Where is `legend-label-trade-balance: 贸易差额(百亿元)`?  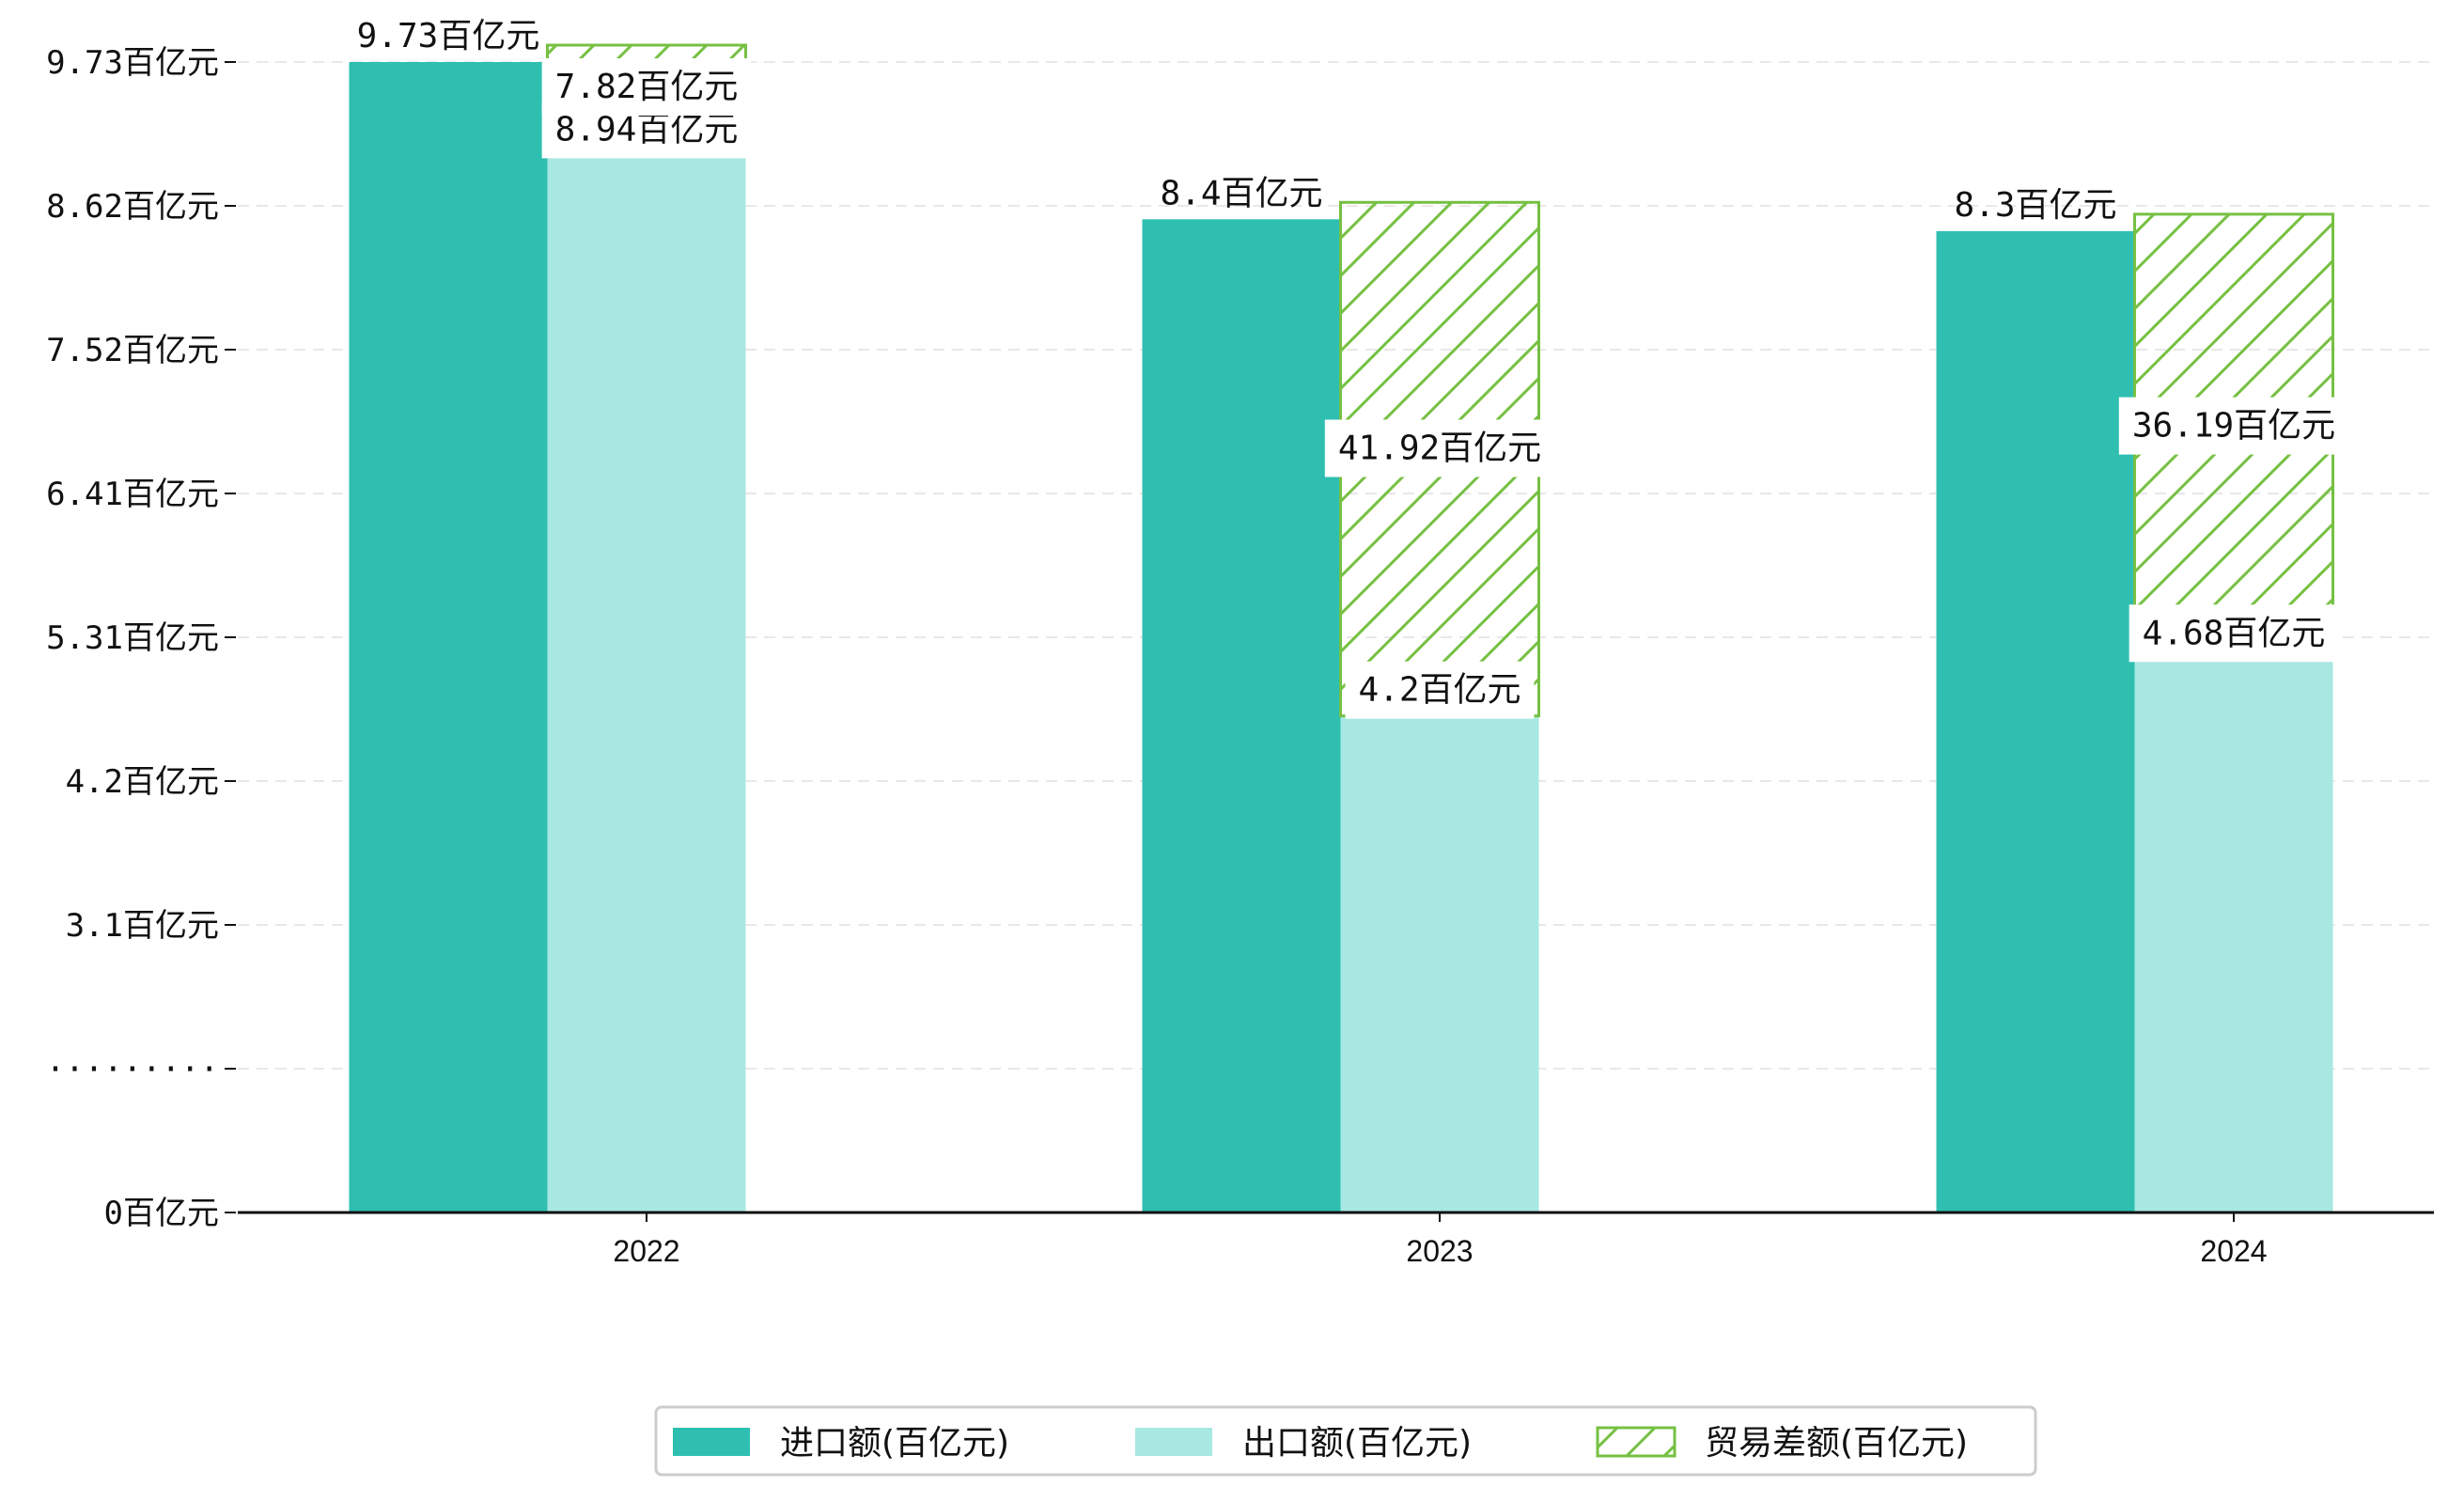 legend-label-trade-balance: 贸易差额(百亿元) is located at coordinates (1836, 1444).